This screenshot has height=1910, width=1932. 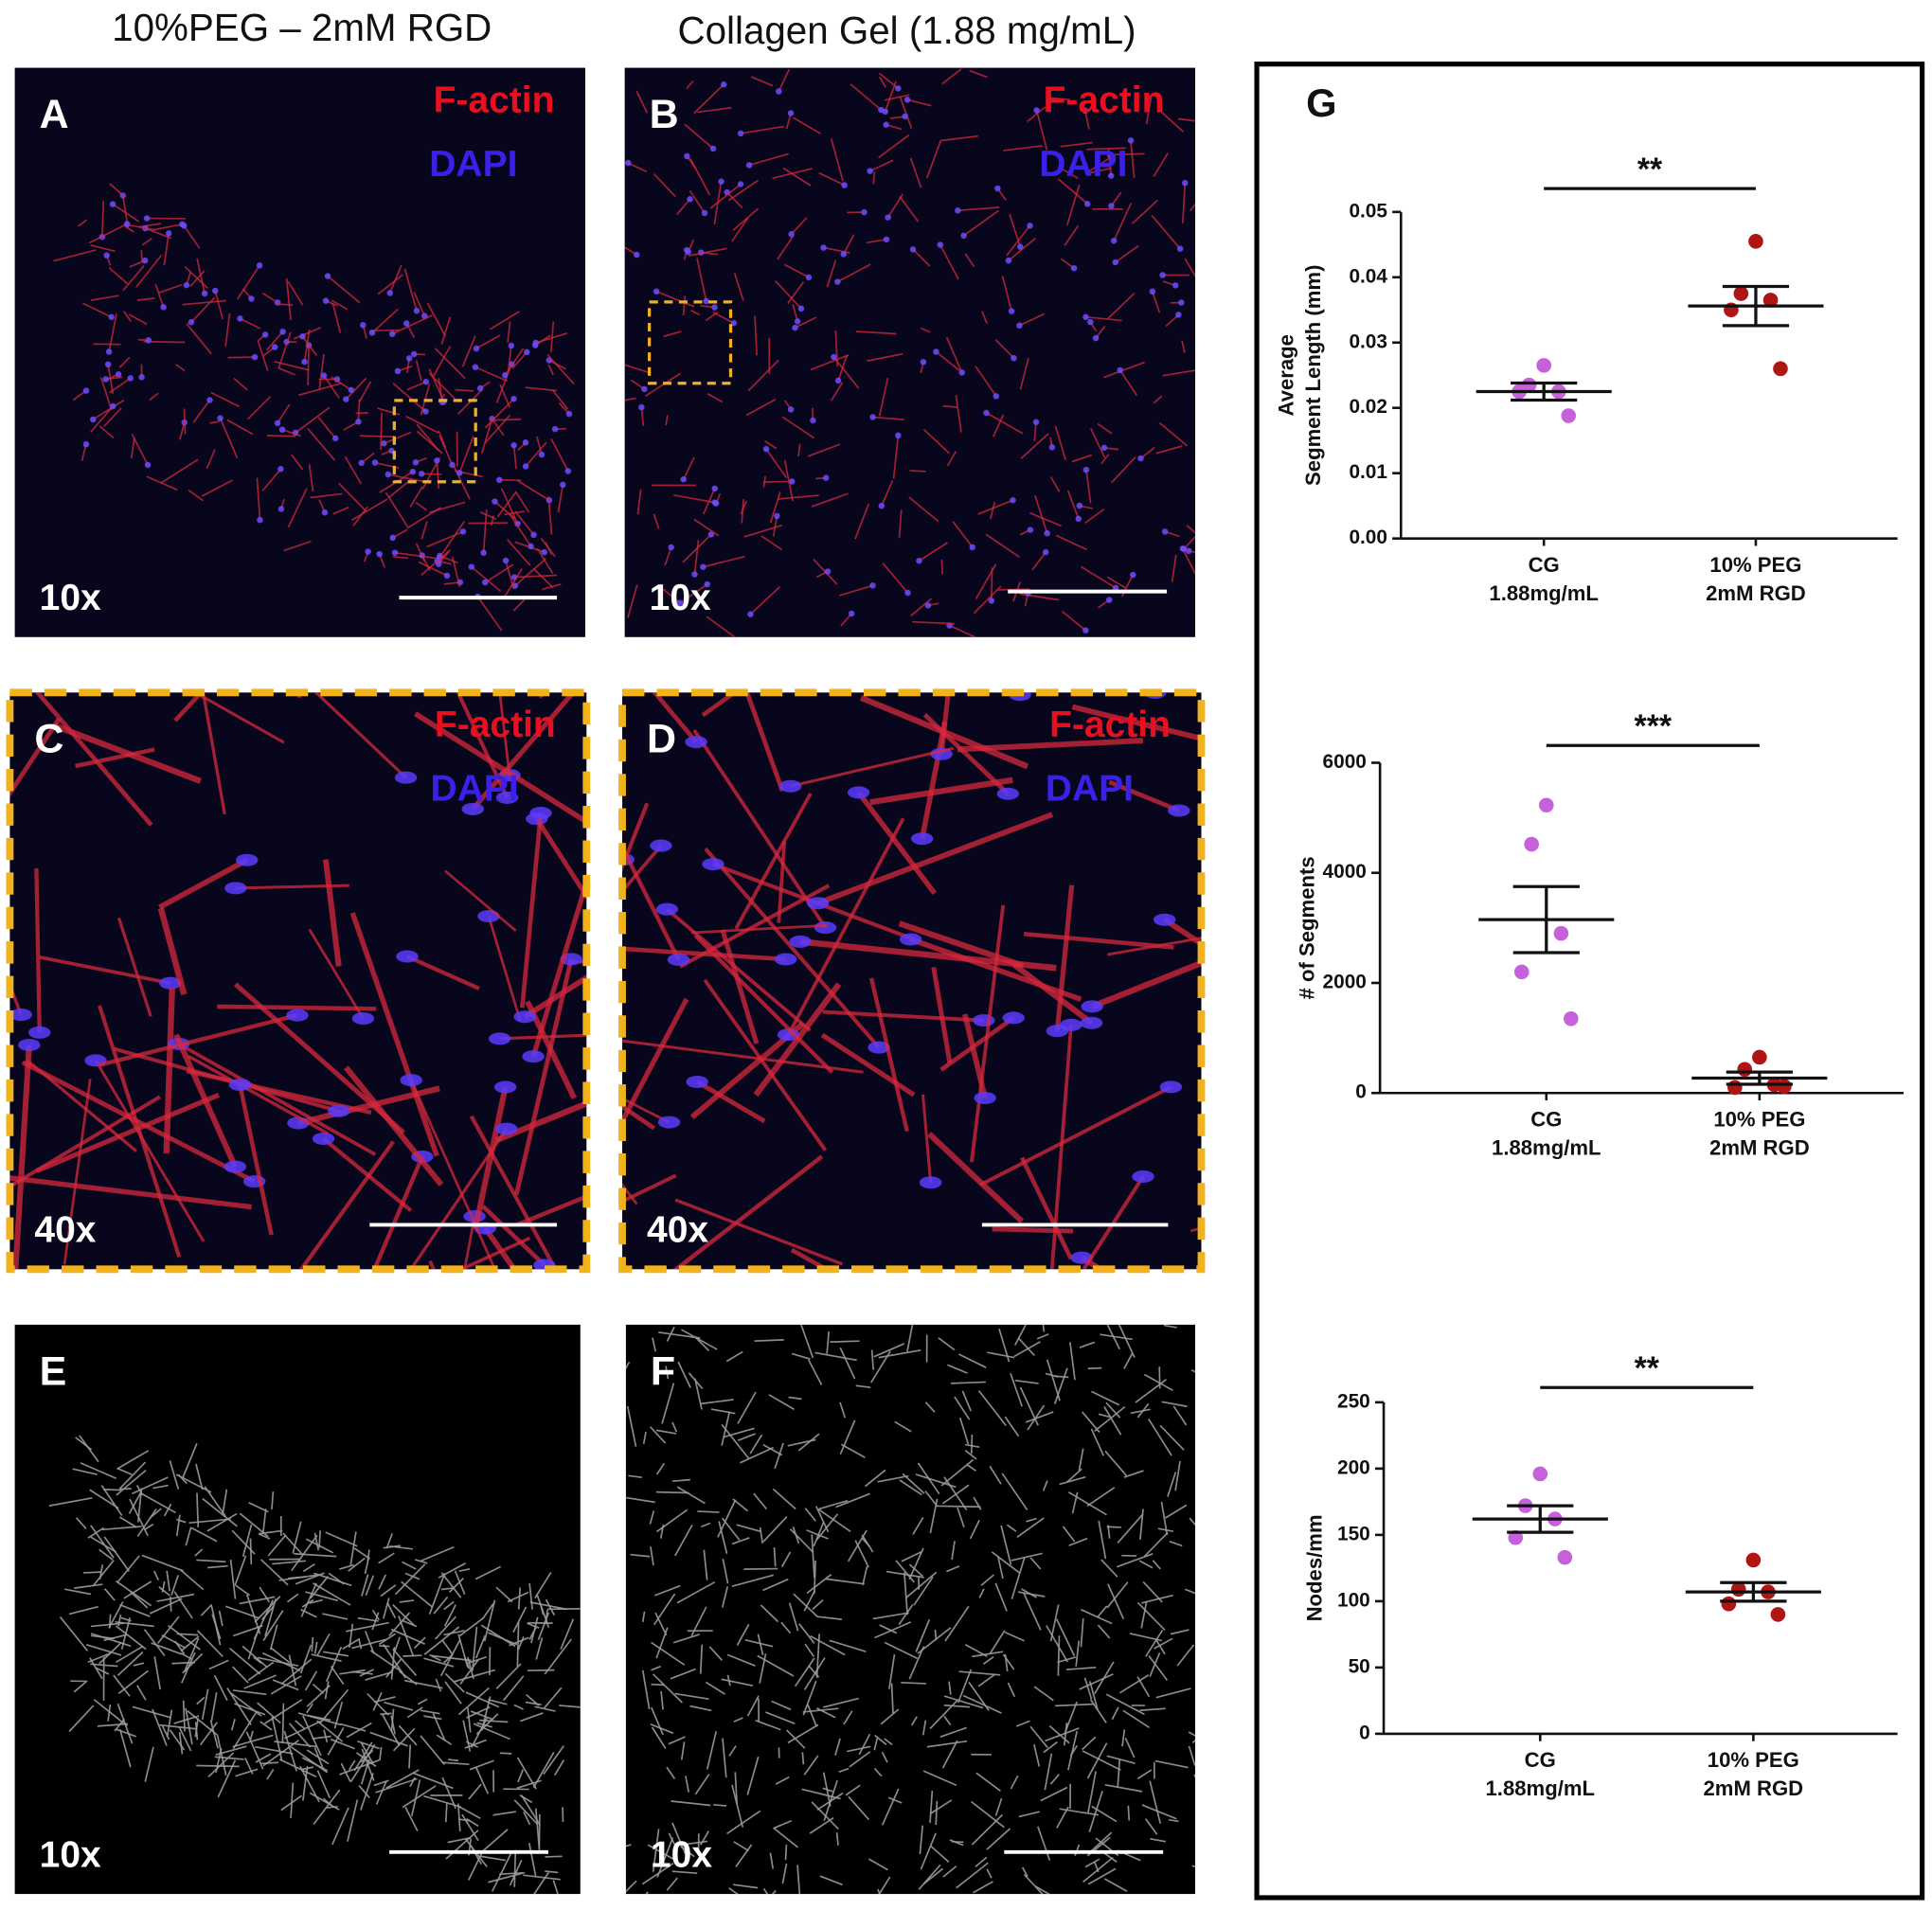 What do you see at coordinates (677, 1231) in the screenshot?
I see `magnification: 40x` at bounding box center [677, 1231].